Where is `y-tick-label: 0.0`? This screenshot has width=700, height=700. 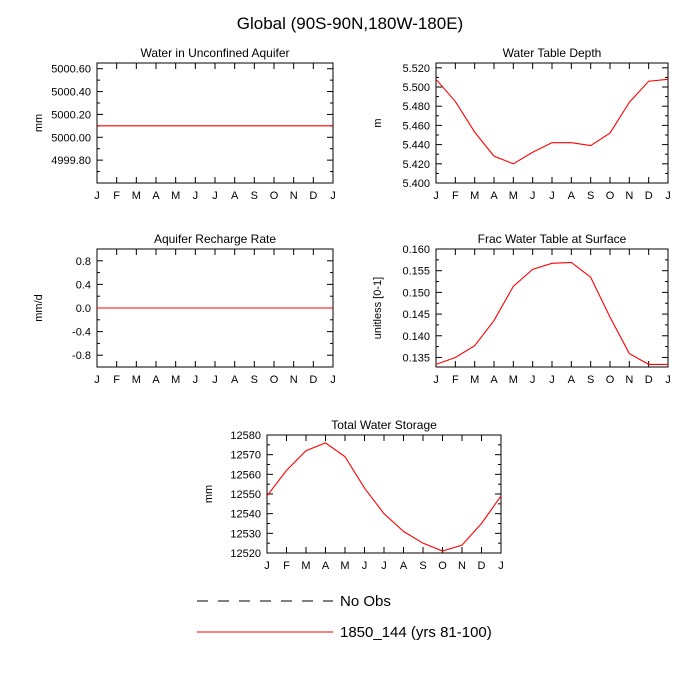 y-tick-label: 0.0 is located at coordinates (83, 309).